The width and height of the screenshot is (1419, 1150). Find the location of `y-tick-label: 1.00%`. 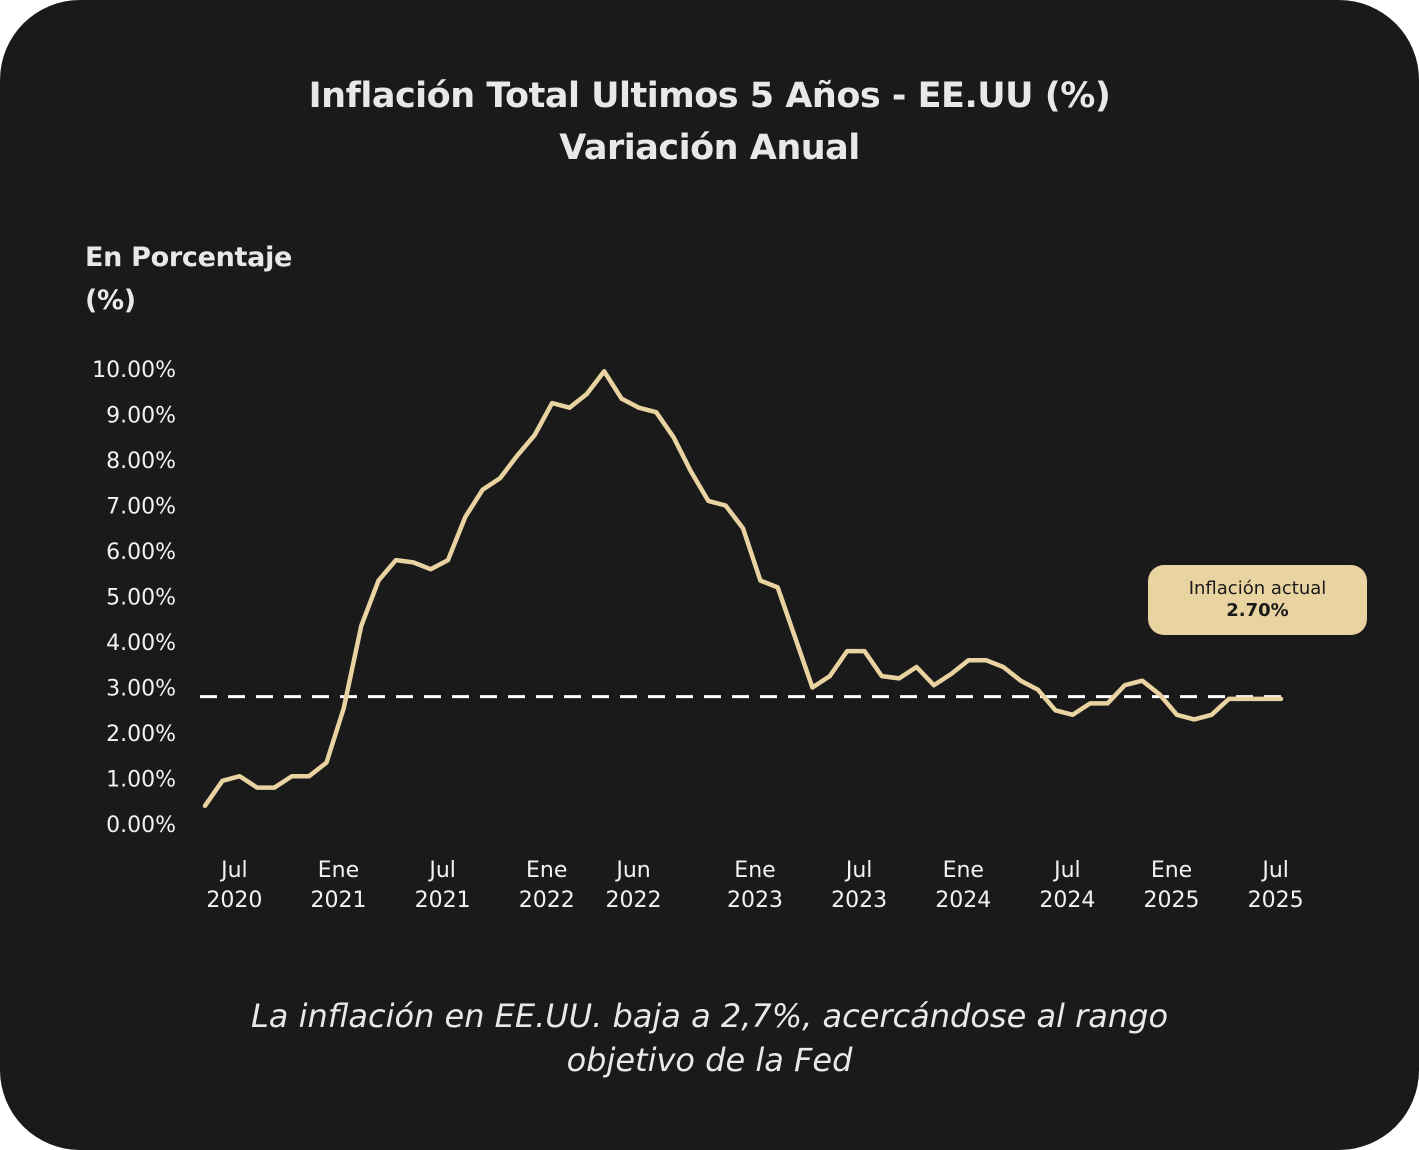

y-tick-label: 1.00% is located at coordinates (141, 780).